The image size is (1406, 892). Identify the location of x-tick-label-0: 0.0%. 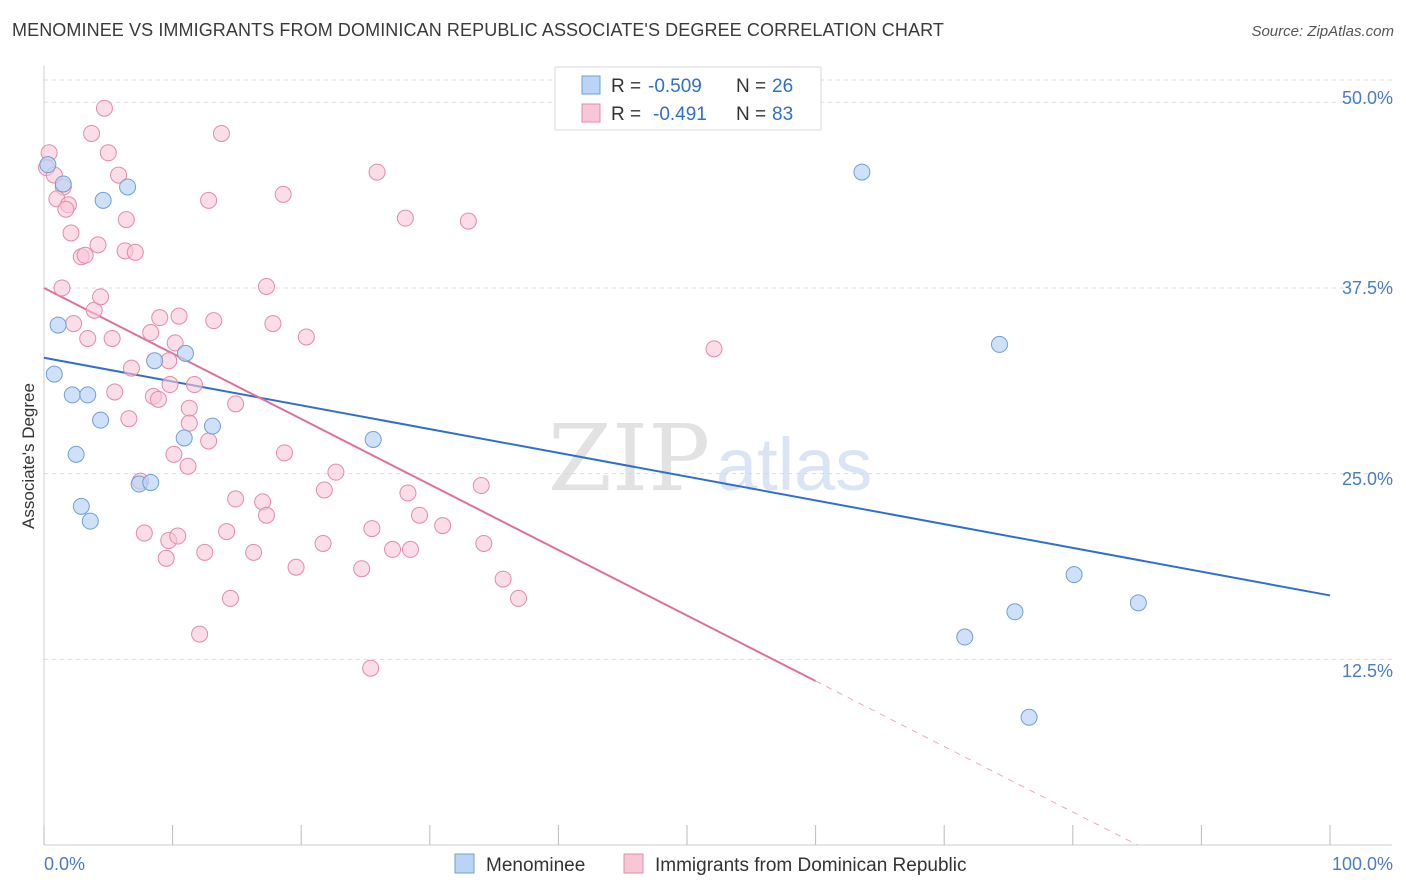
(64, 864).